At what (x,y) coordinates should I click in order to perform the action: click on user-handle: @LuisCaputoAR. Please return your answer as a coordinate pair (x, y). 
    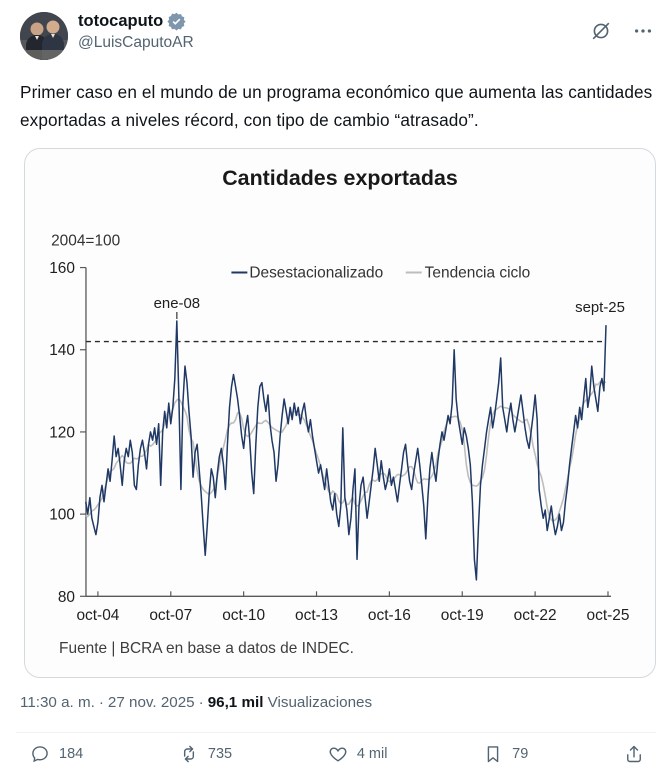
    Looking at the image, I should click on (136, 42).